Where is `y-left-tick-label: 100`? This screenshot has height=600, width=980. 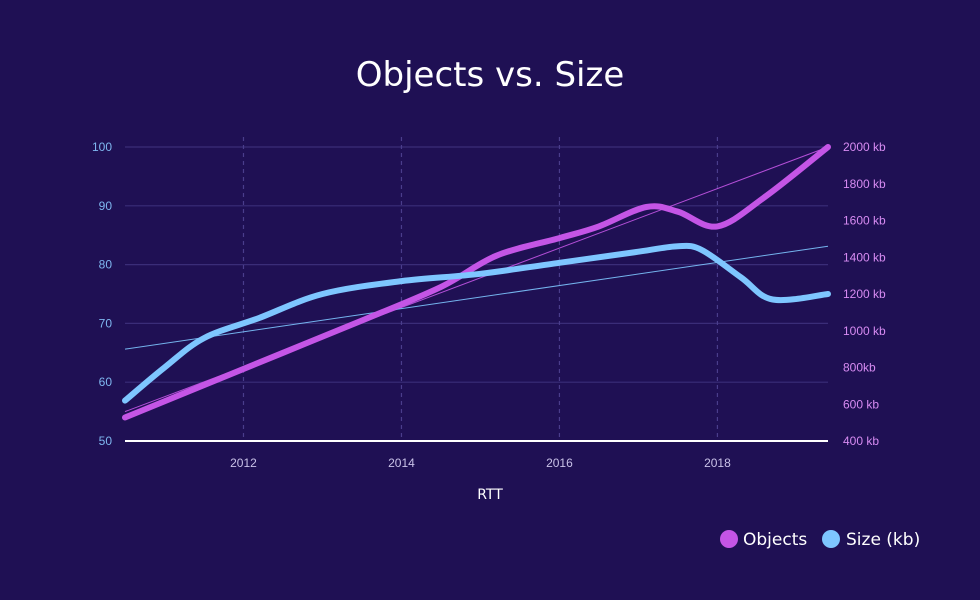 y-left-tick-label: 100 is located at coordinates (102, 147).